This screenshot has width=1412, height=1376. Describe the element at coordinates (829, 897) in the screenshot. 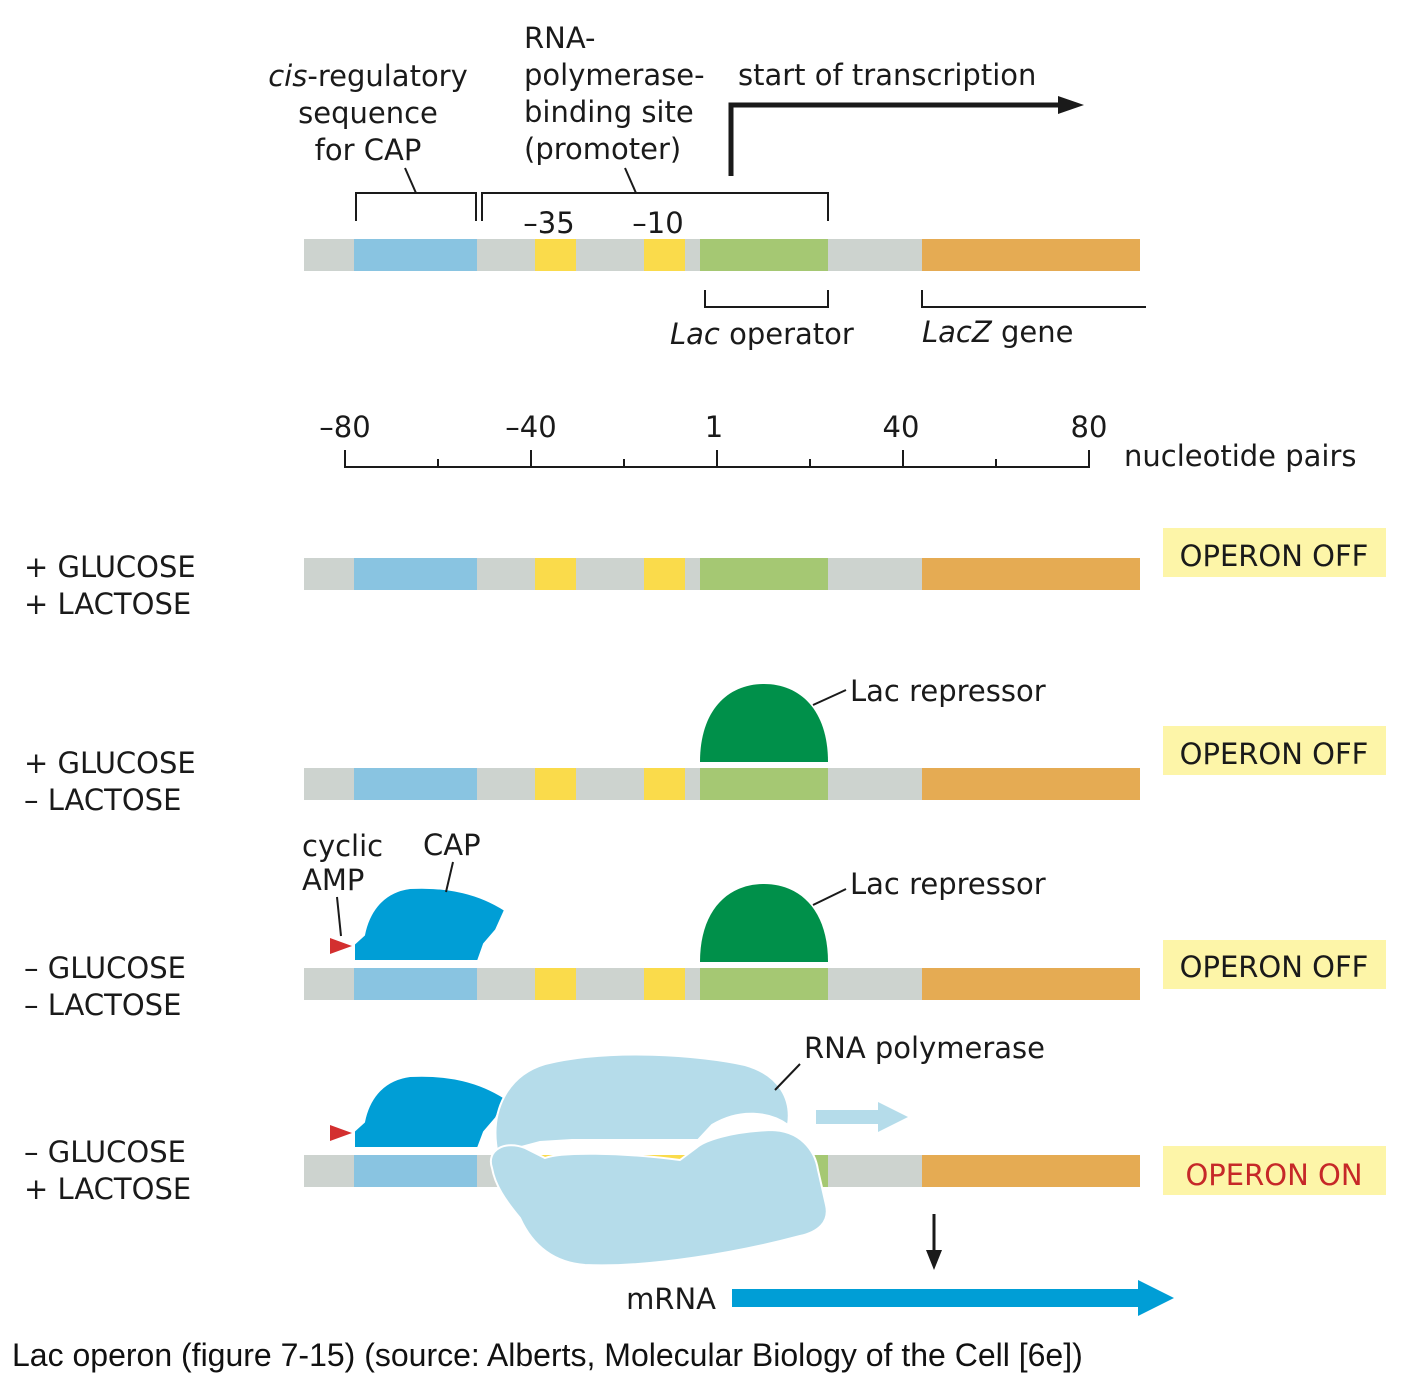

I see `row-3-repressor-leader` at that location.